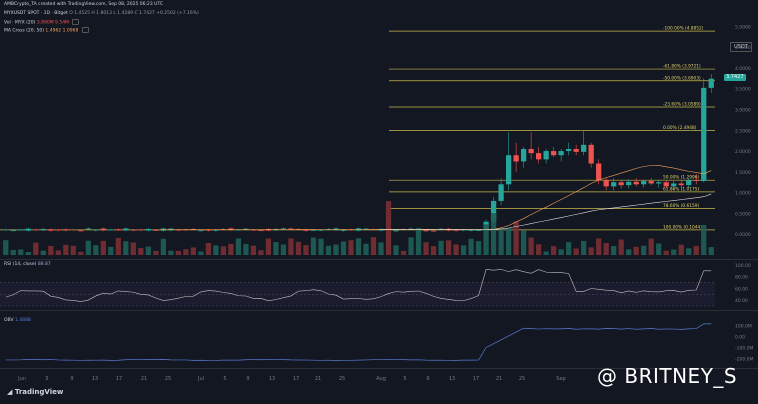 The height and width of the screenshot is (404, 758). Describe the element at coordinates (743, 327) in the screenshot. I see `obv-tick-label: 100.0M` at that location.